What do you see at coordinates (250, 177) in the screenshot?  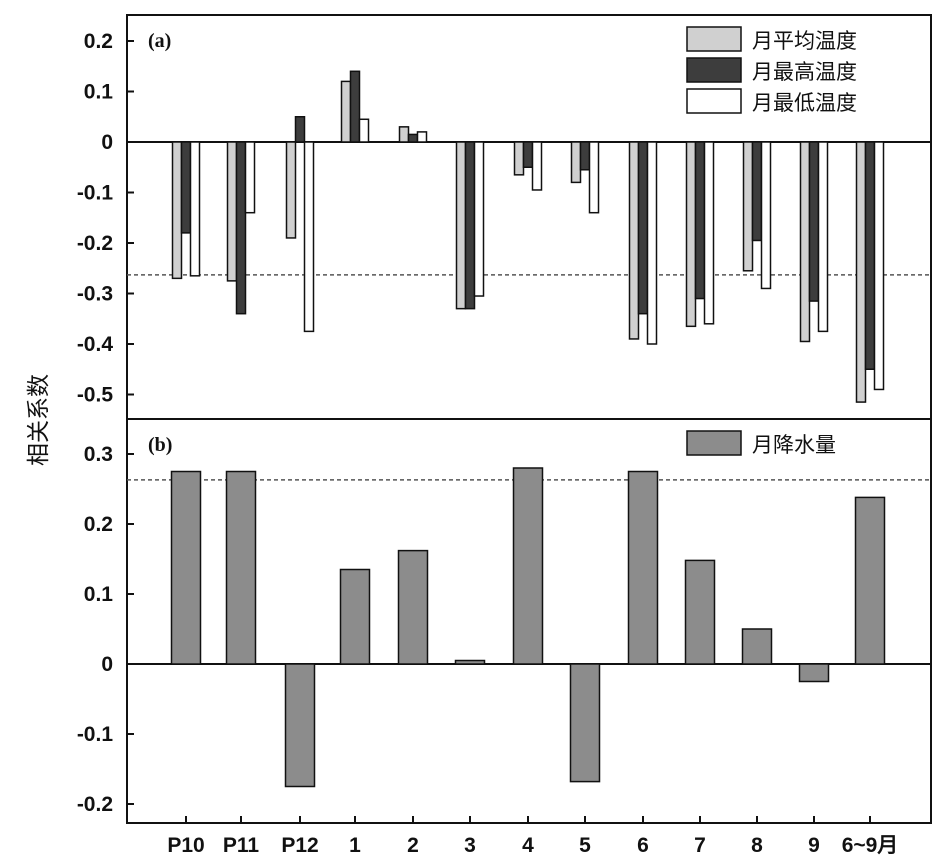 I see `bar-a-s2-c1` at bounding box center [250, 177].